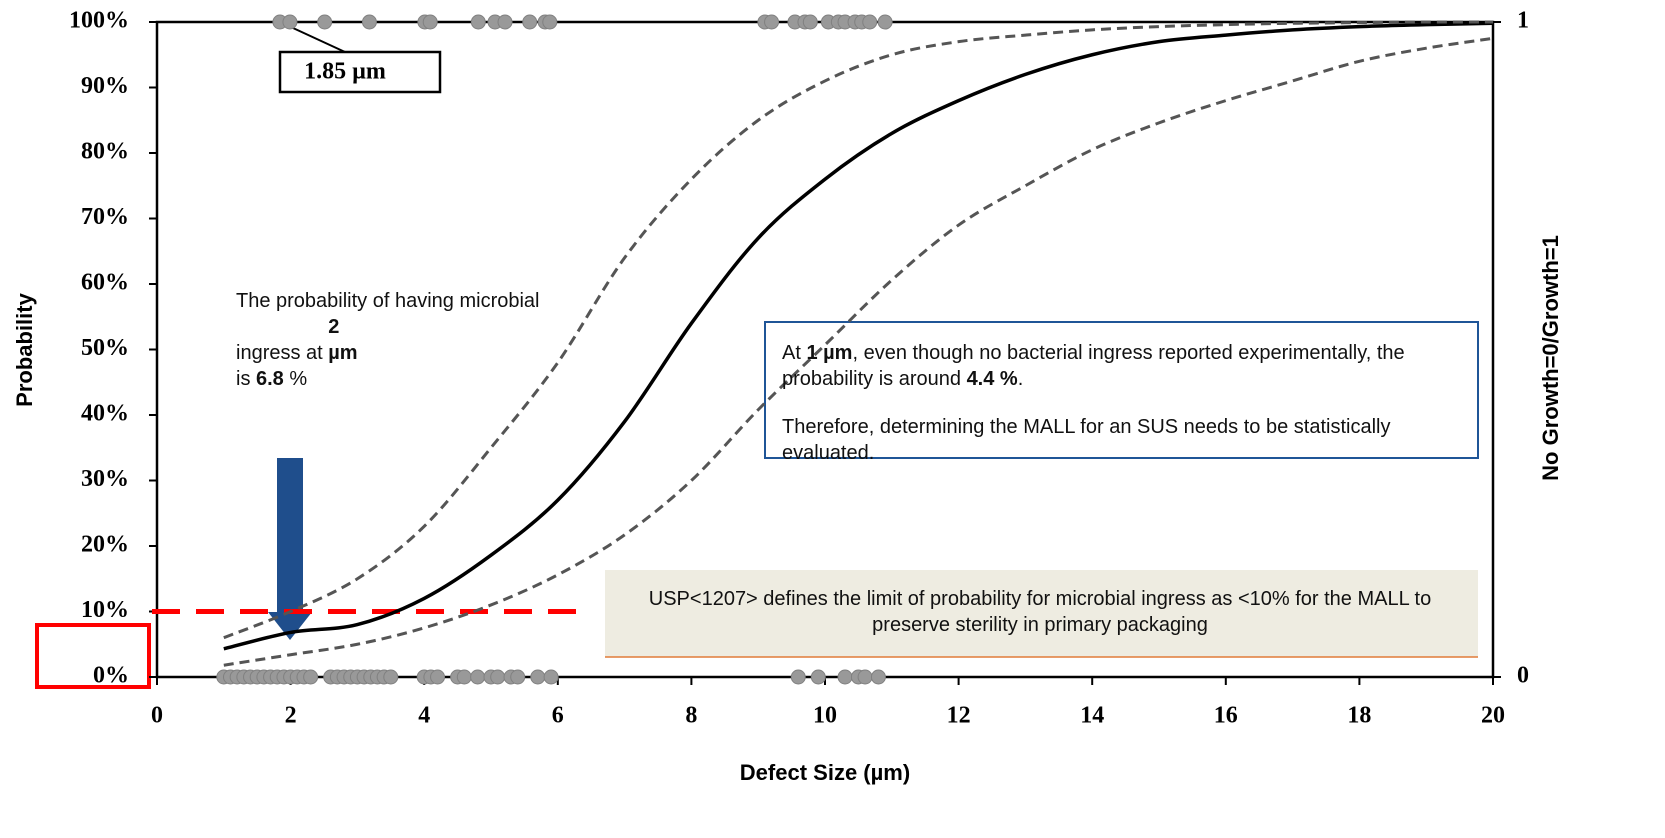  I want to click on x-tick-label: 12, so click(959, 716).